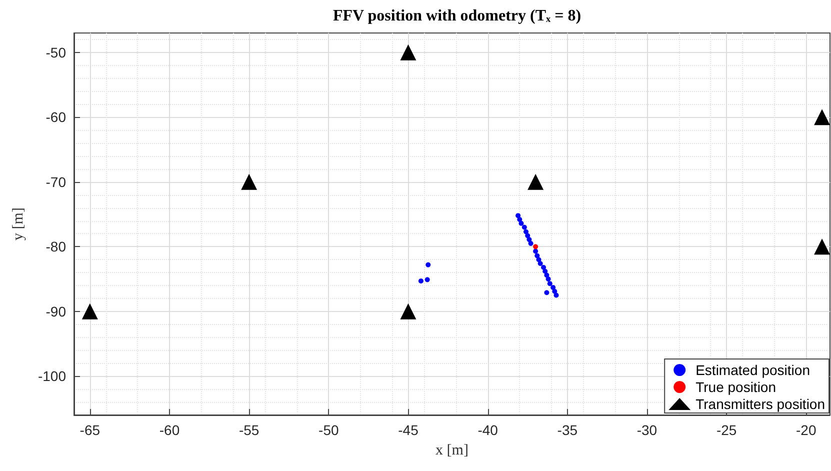 This screenshot has height=471, width=831. Describe the element at coordinates (56, 182) in the screenshot. I see `y-tick-label: -70` at that location.